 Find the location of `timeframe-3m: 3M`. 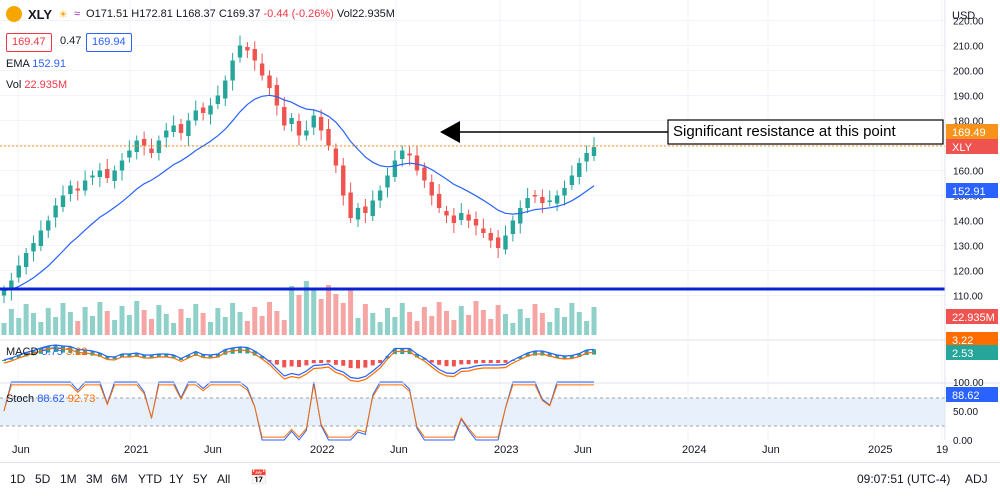

timeframe-3m: 3M is located at coordinates (94, 479).